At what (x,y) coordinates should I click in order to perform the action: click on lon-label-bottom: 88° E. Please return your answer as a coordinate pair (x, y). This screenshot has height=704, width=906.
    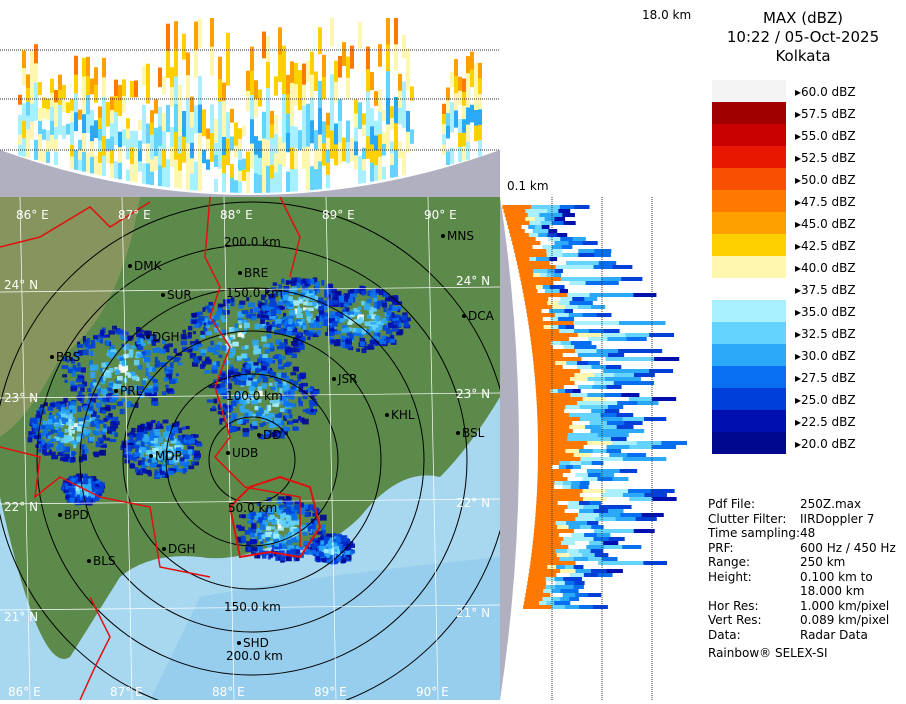
    Looking at the image, I should click on (228, 692).